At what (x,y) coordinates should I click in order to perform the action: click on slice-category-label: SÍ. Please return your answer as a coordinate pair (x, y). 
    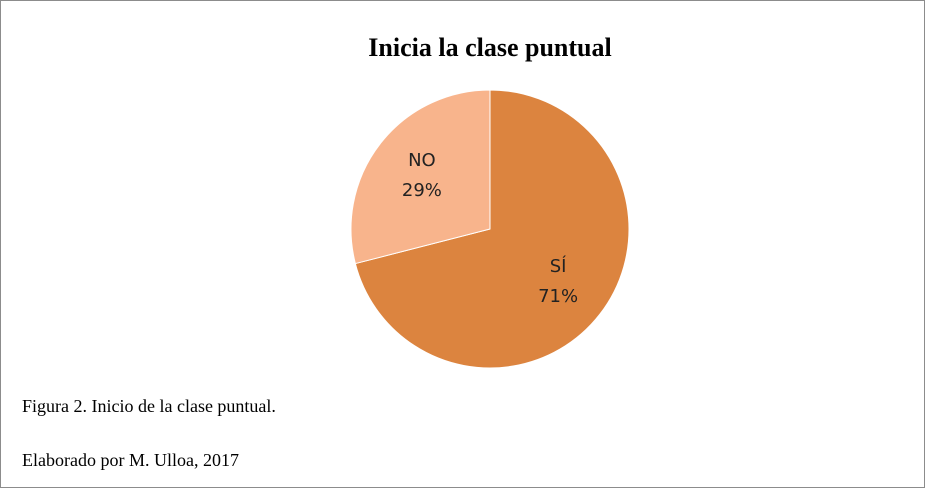
    Looking at the image, I should click on (558, 266).